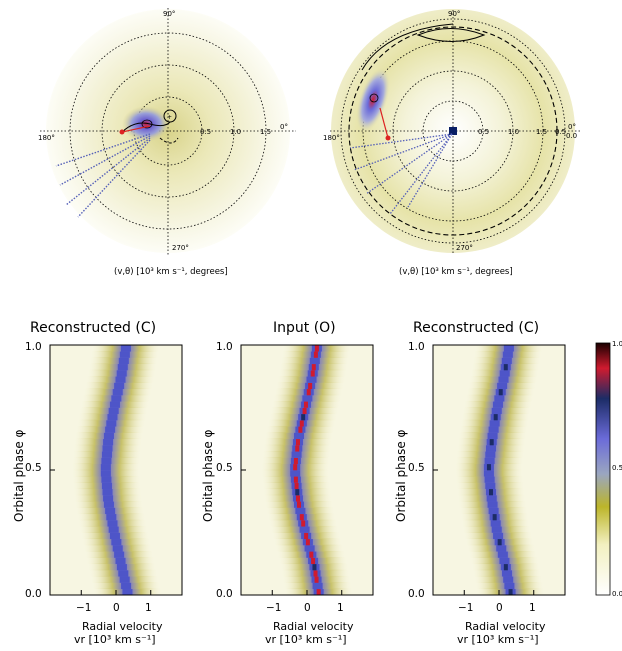 The height and width of the screenshot is (651, 622). What do you see at coordinates (572, 127) in the screenshot?
I see `map-right-angle-right: 0°` at bounding box center [572, 127].